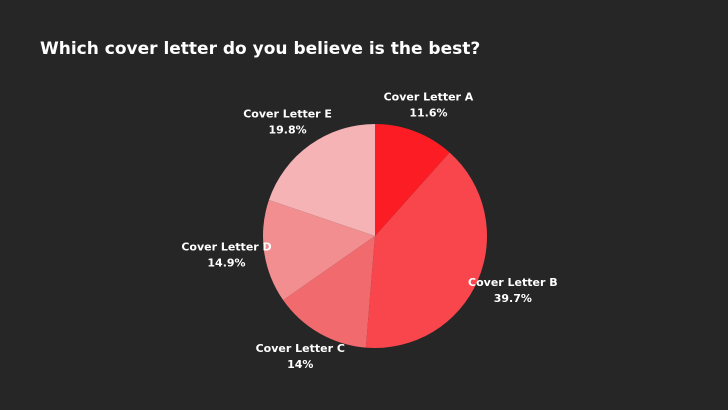  I want to click on slice-label: Cover Letter C, so click(300, 348).